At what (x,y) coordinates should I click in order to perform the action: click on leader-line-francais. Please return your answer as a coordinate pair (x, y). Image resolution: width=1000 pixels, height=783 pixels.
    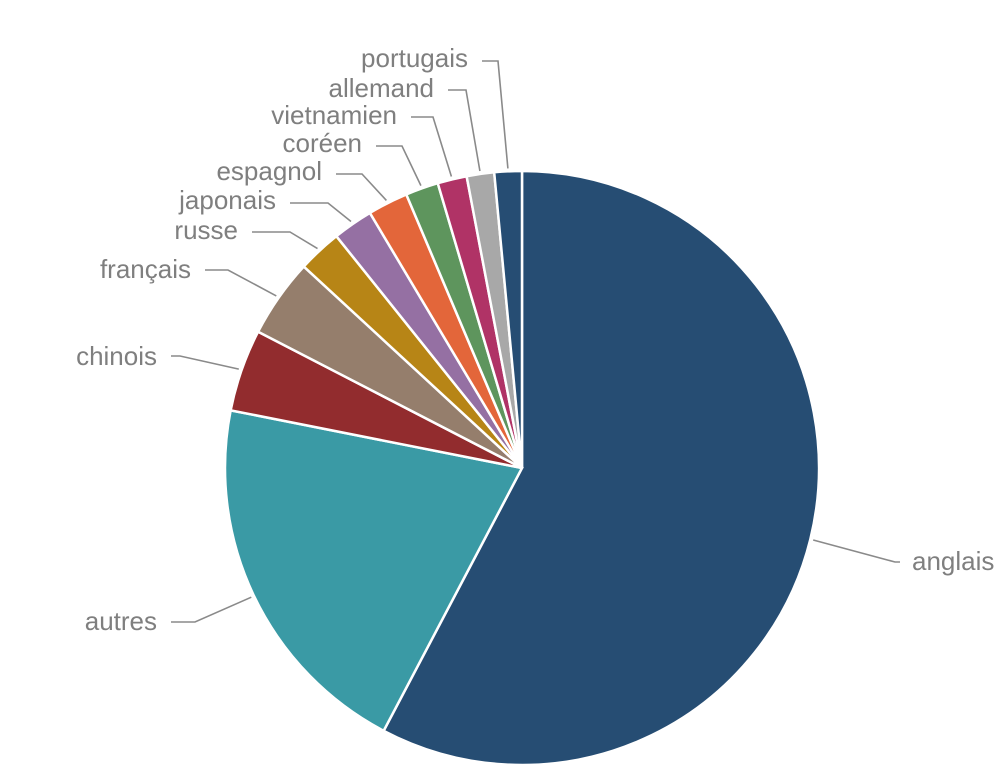
    Looking at the image, I should click on (241, 283).